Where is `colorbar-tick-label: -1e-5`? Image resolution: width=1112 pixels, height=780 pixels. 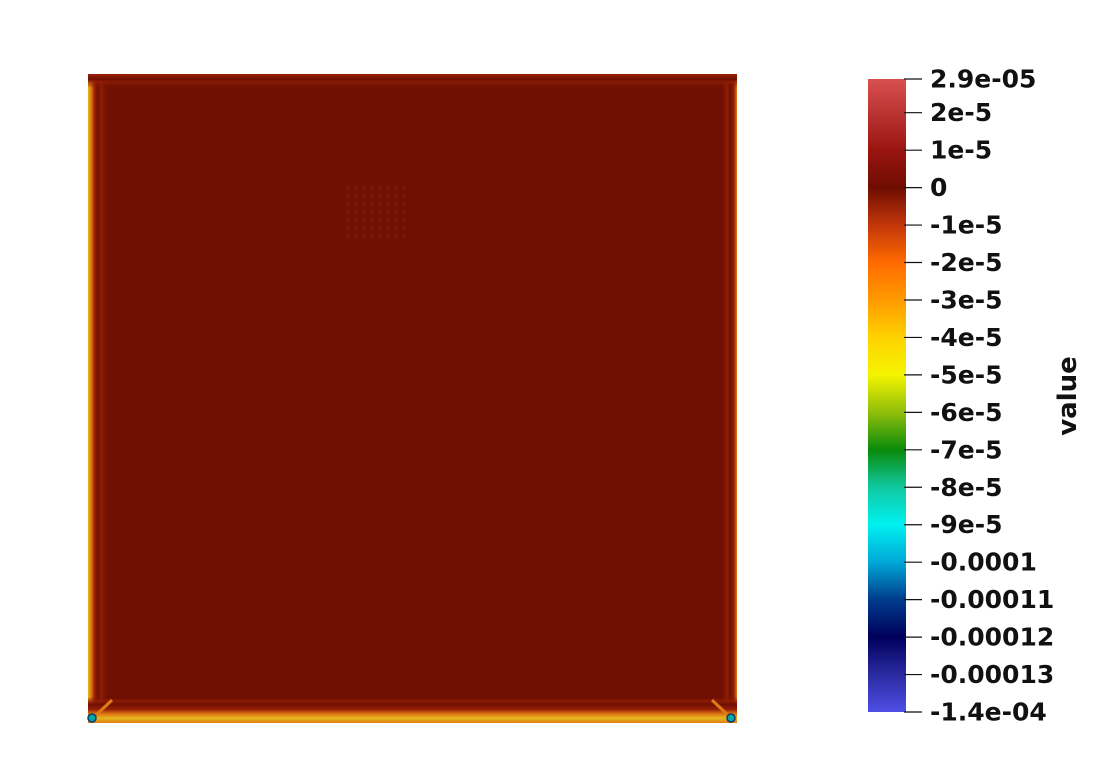
colorbar-tick-label: -1e-5 is located at coordinates (966, 225).